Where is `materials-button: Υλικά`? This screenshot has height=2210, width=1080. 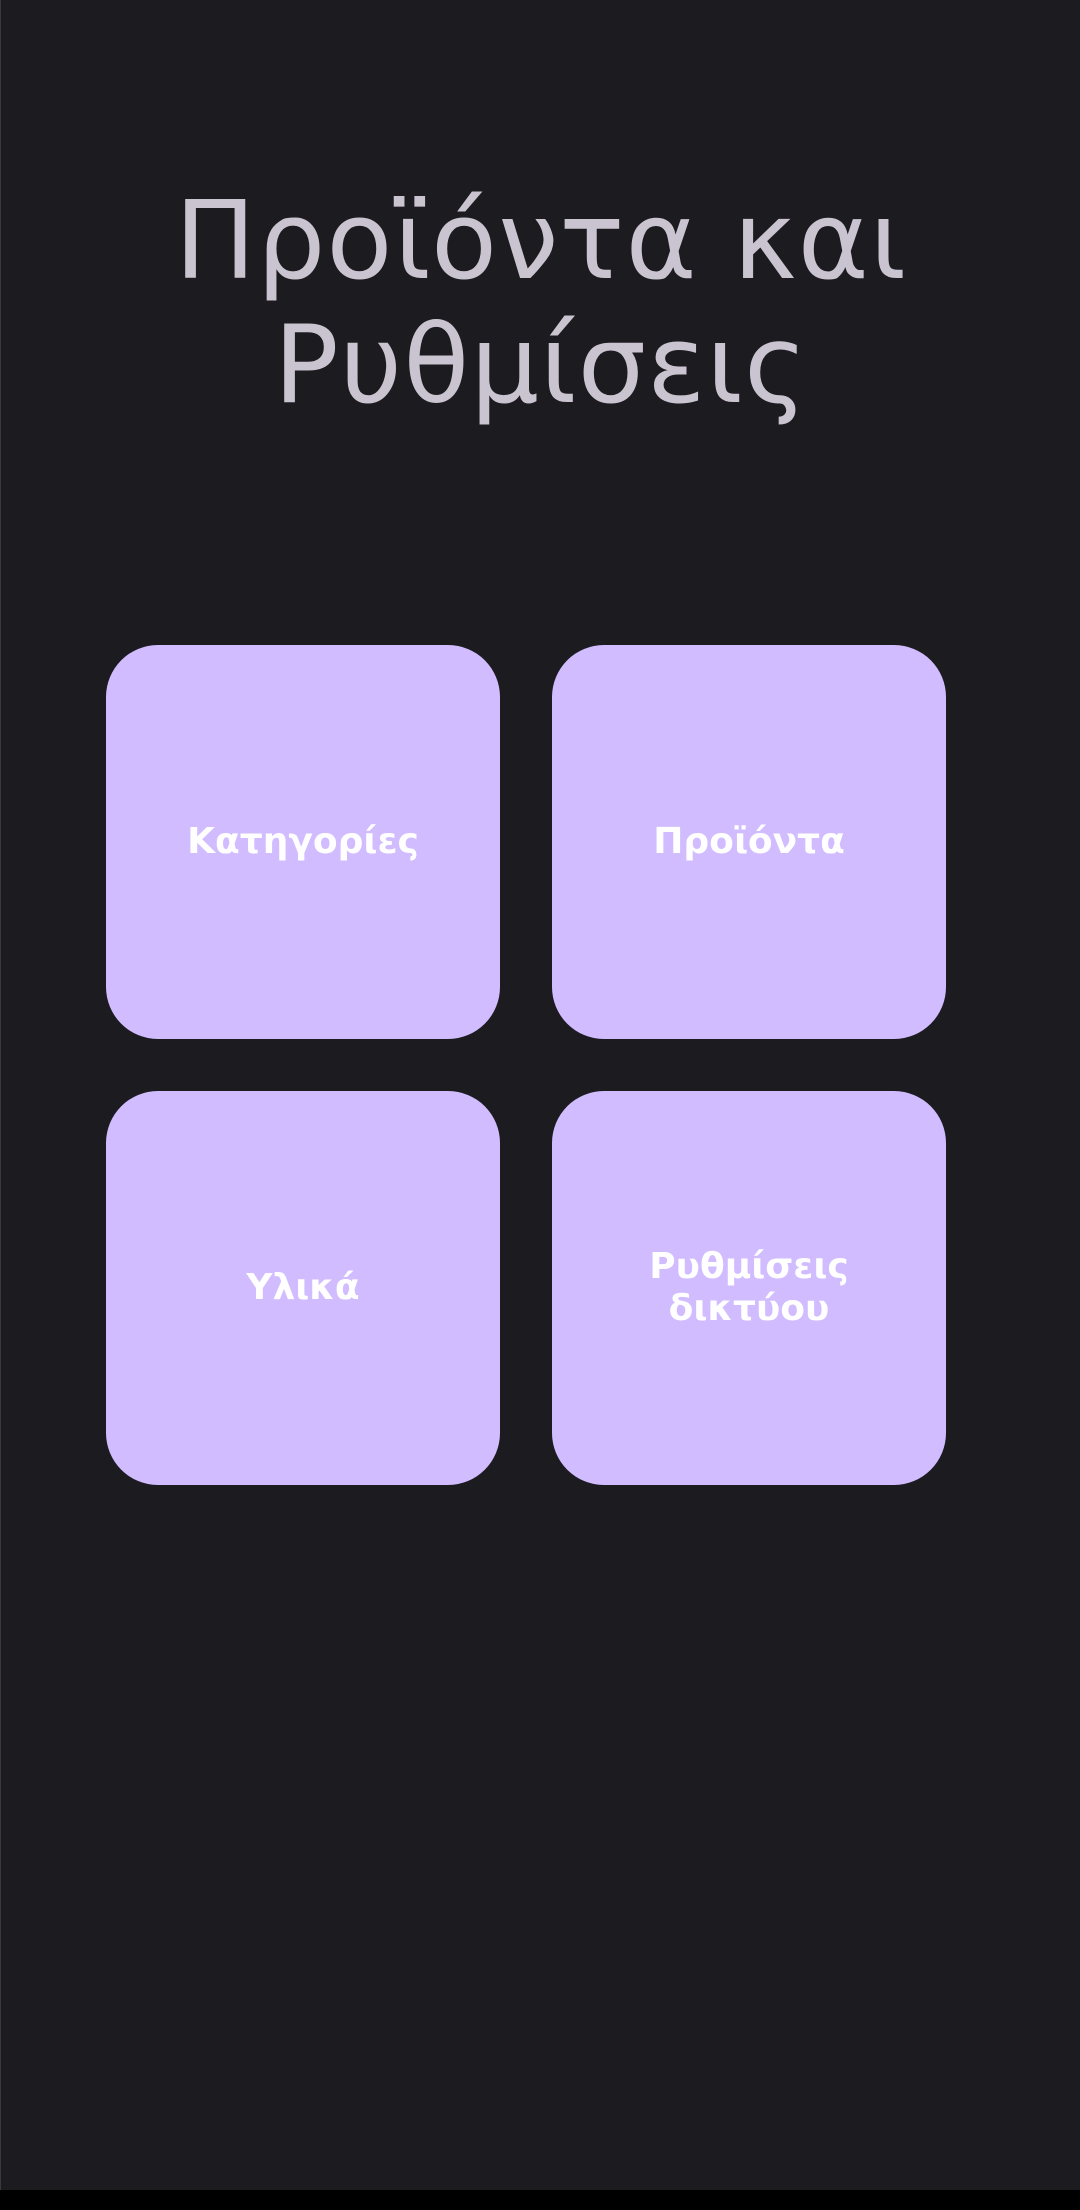
materials-button: Υλικά is located at coordinates (303, 1288).